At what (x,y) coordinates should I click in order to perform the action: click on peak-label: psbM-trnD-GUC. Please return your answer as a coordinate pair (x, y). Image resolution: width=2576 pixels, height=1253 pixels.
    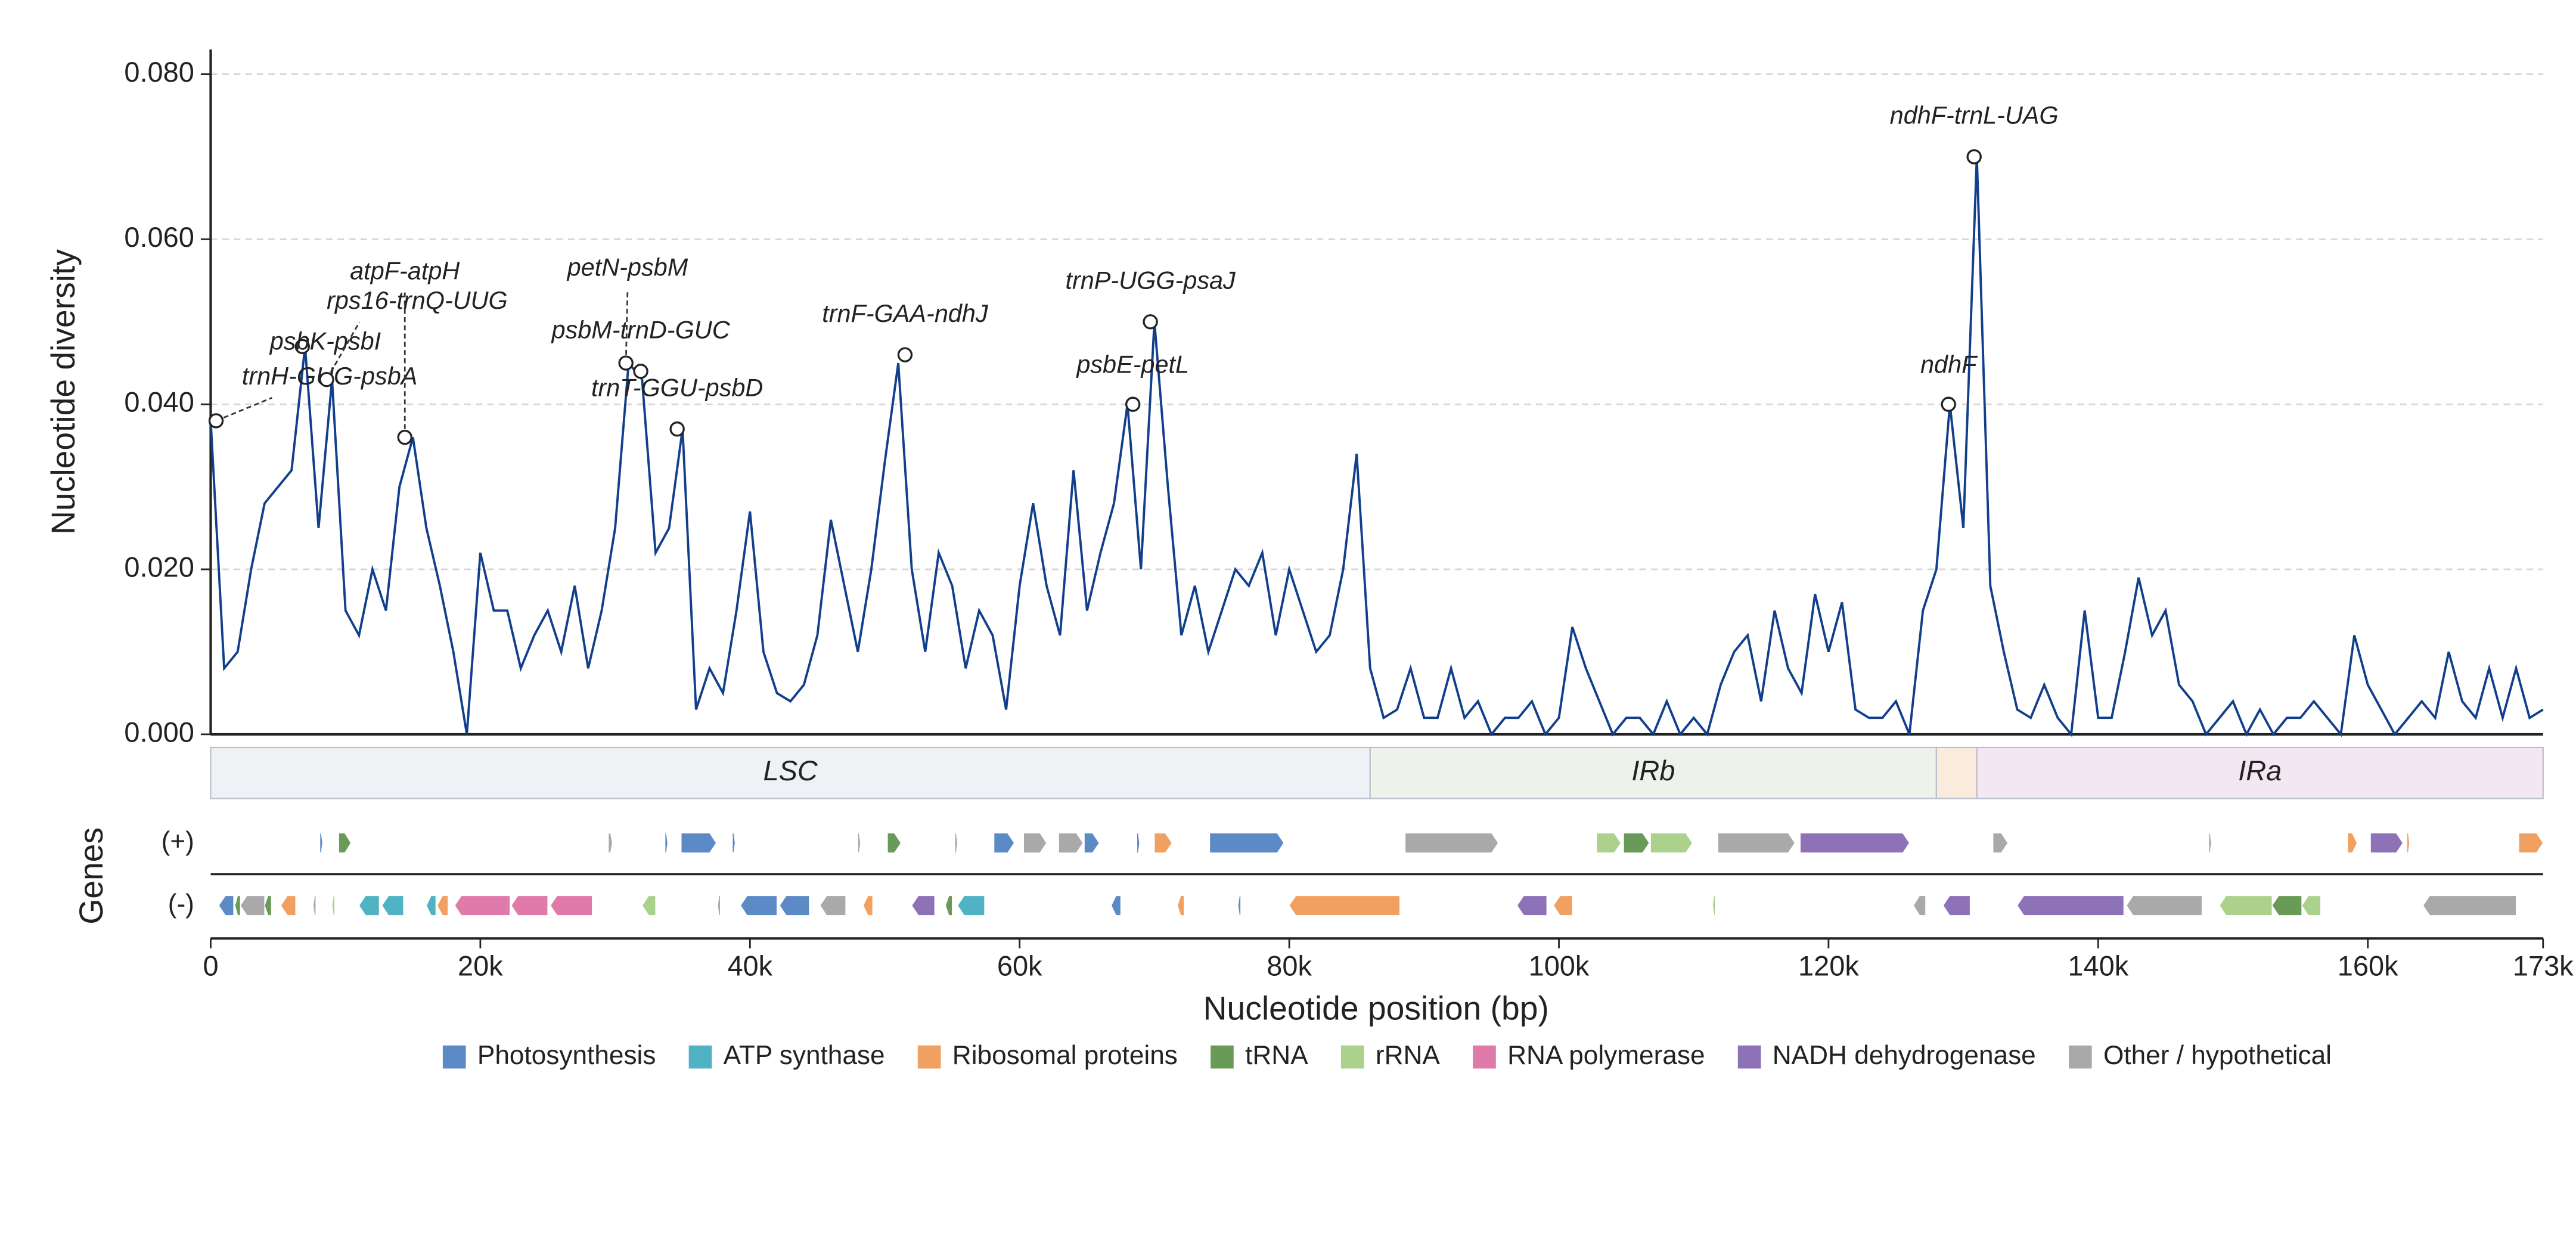
    Looking at the image, I should click on (641, 330).